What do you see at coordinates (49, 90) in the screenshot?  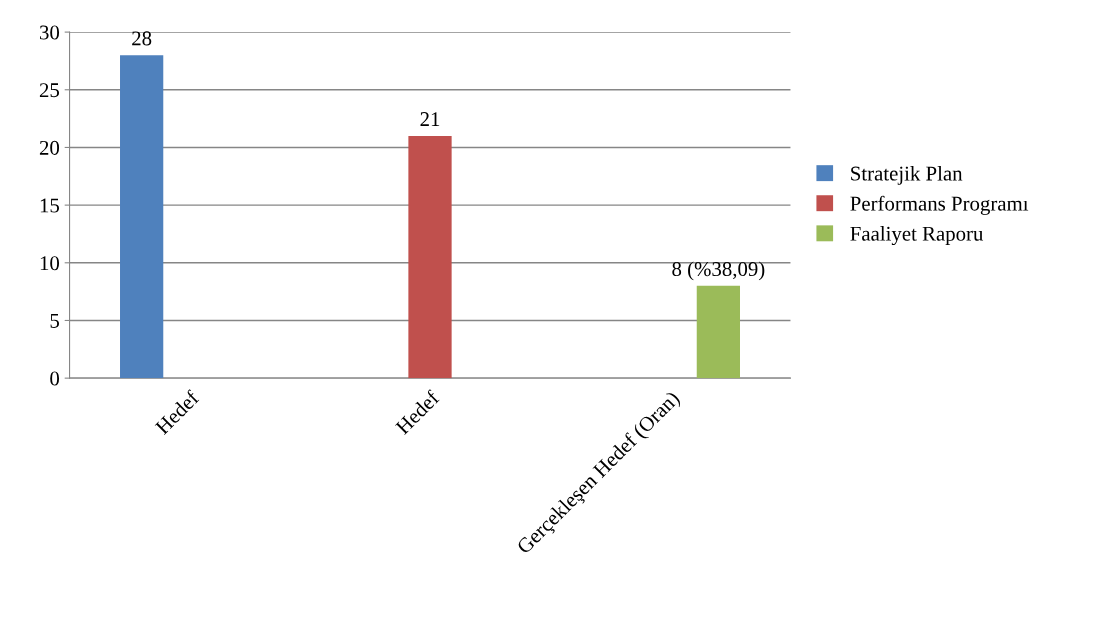 I see `y-tick-label: 25` at bounding box center [49, 90].